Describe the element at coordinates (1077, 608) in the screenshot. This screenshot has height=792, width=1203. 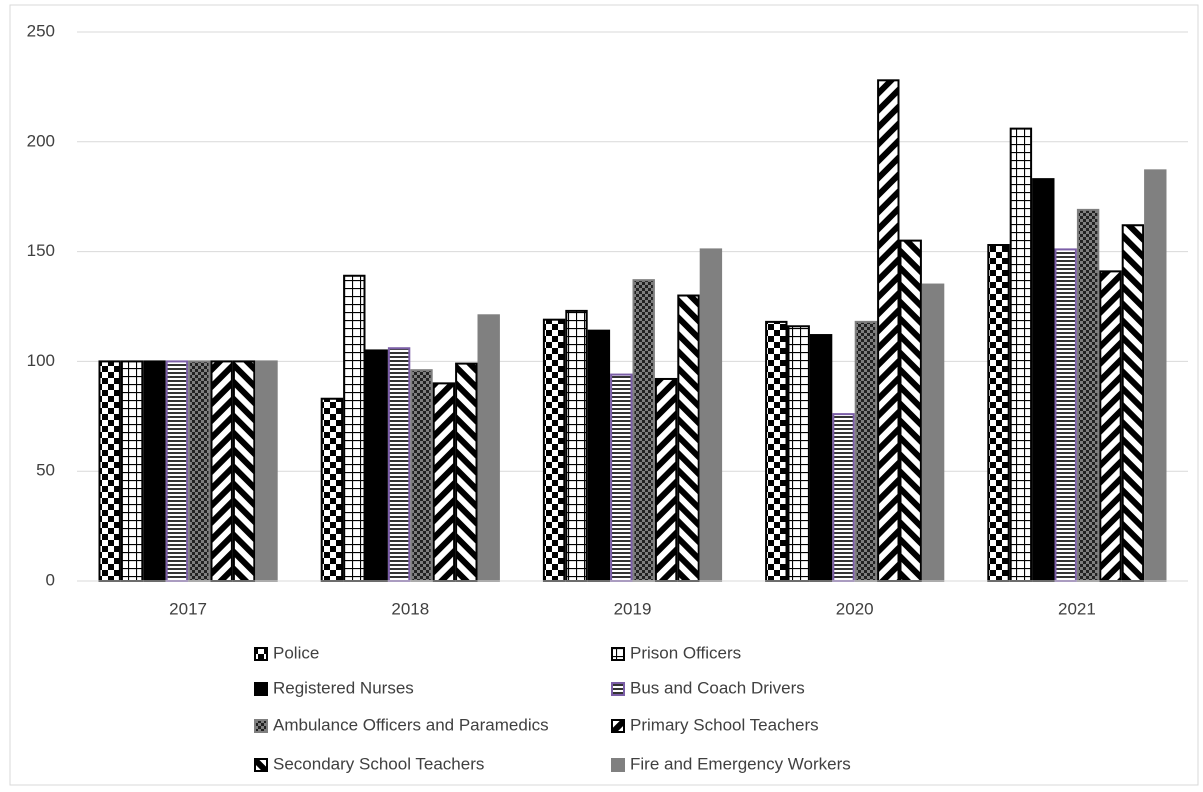
I see `x-tick-label: 2021` at that location.